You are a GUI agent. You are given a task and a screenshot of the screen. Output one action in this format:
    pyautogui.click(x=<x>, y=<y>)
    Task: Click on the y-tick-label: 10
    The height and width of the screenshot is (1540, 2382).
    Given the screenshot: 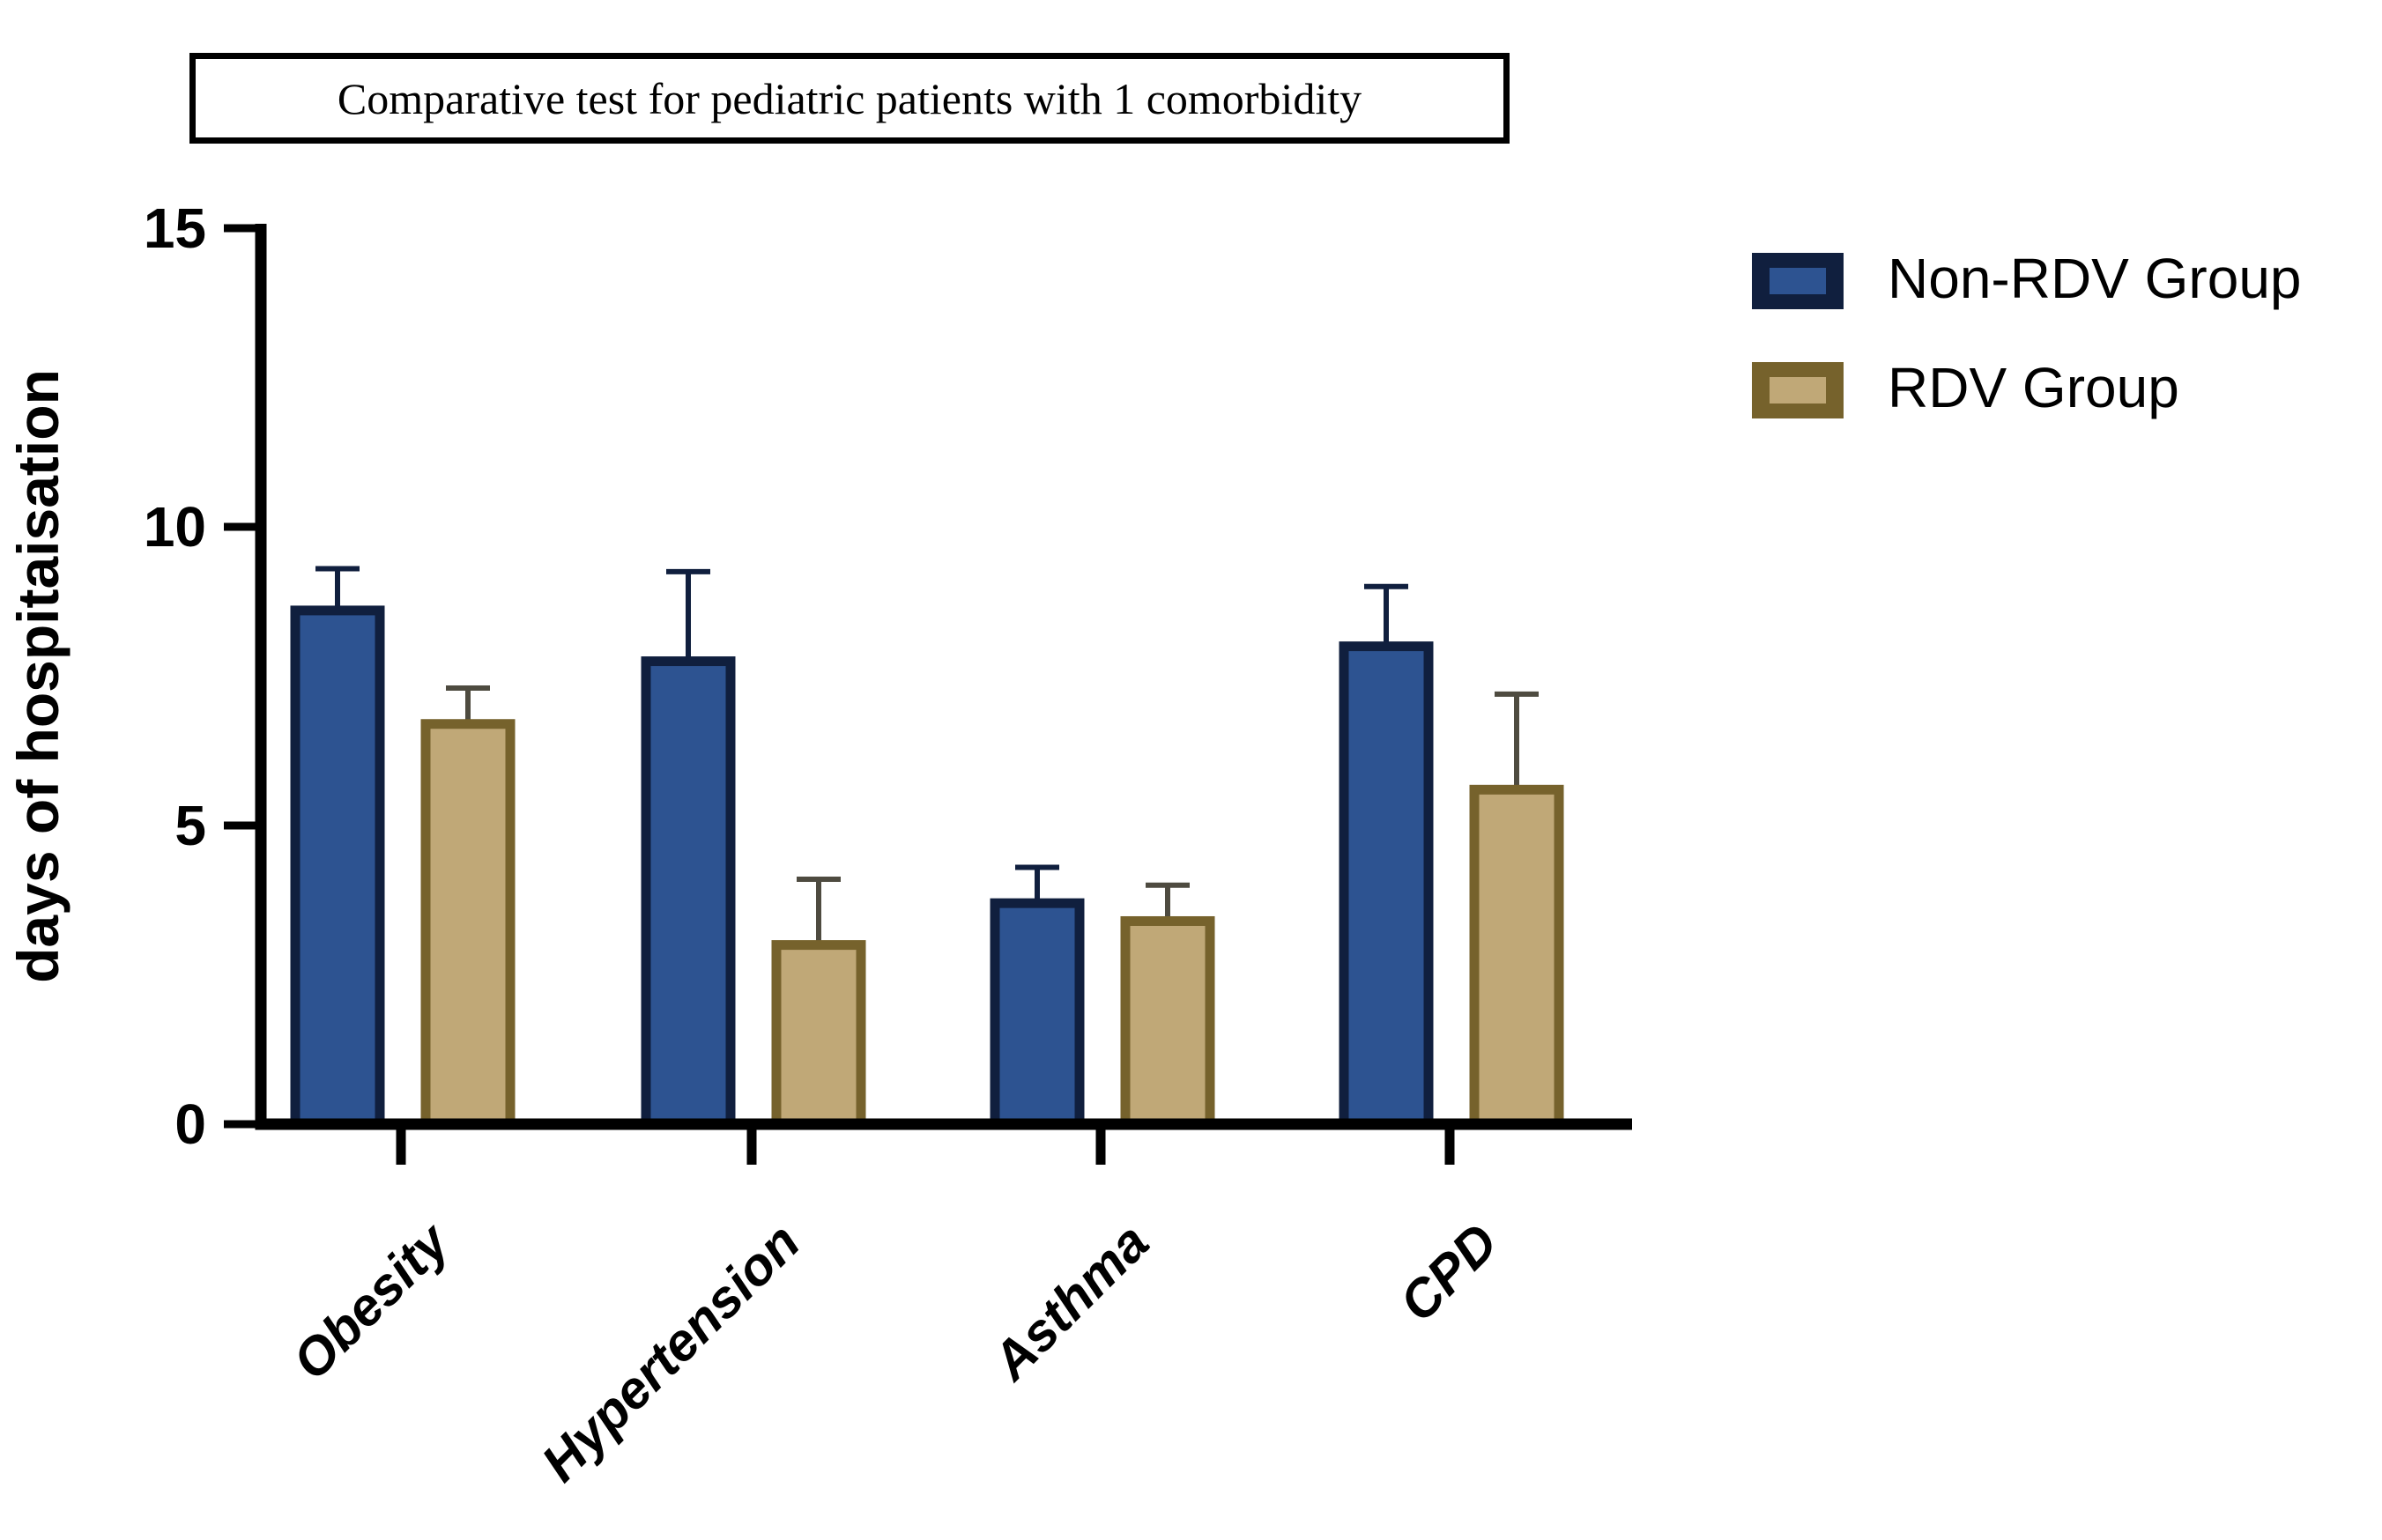 What is the action you would take?
    pyautogui.click(x=175, y=527)
    